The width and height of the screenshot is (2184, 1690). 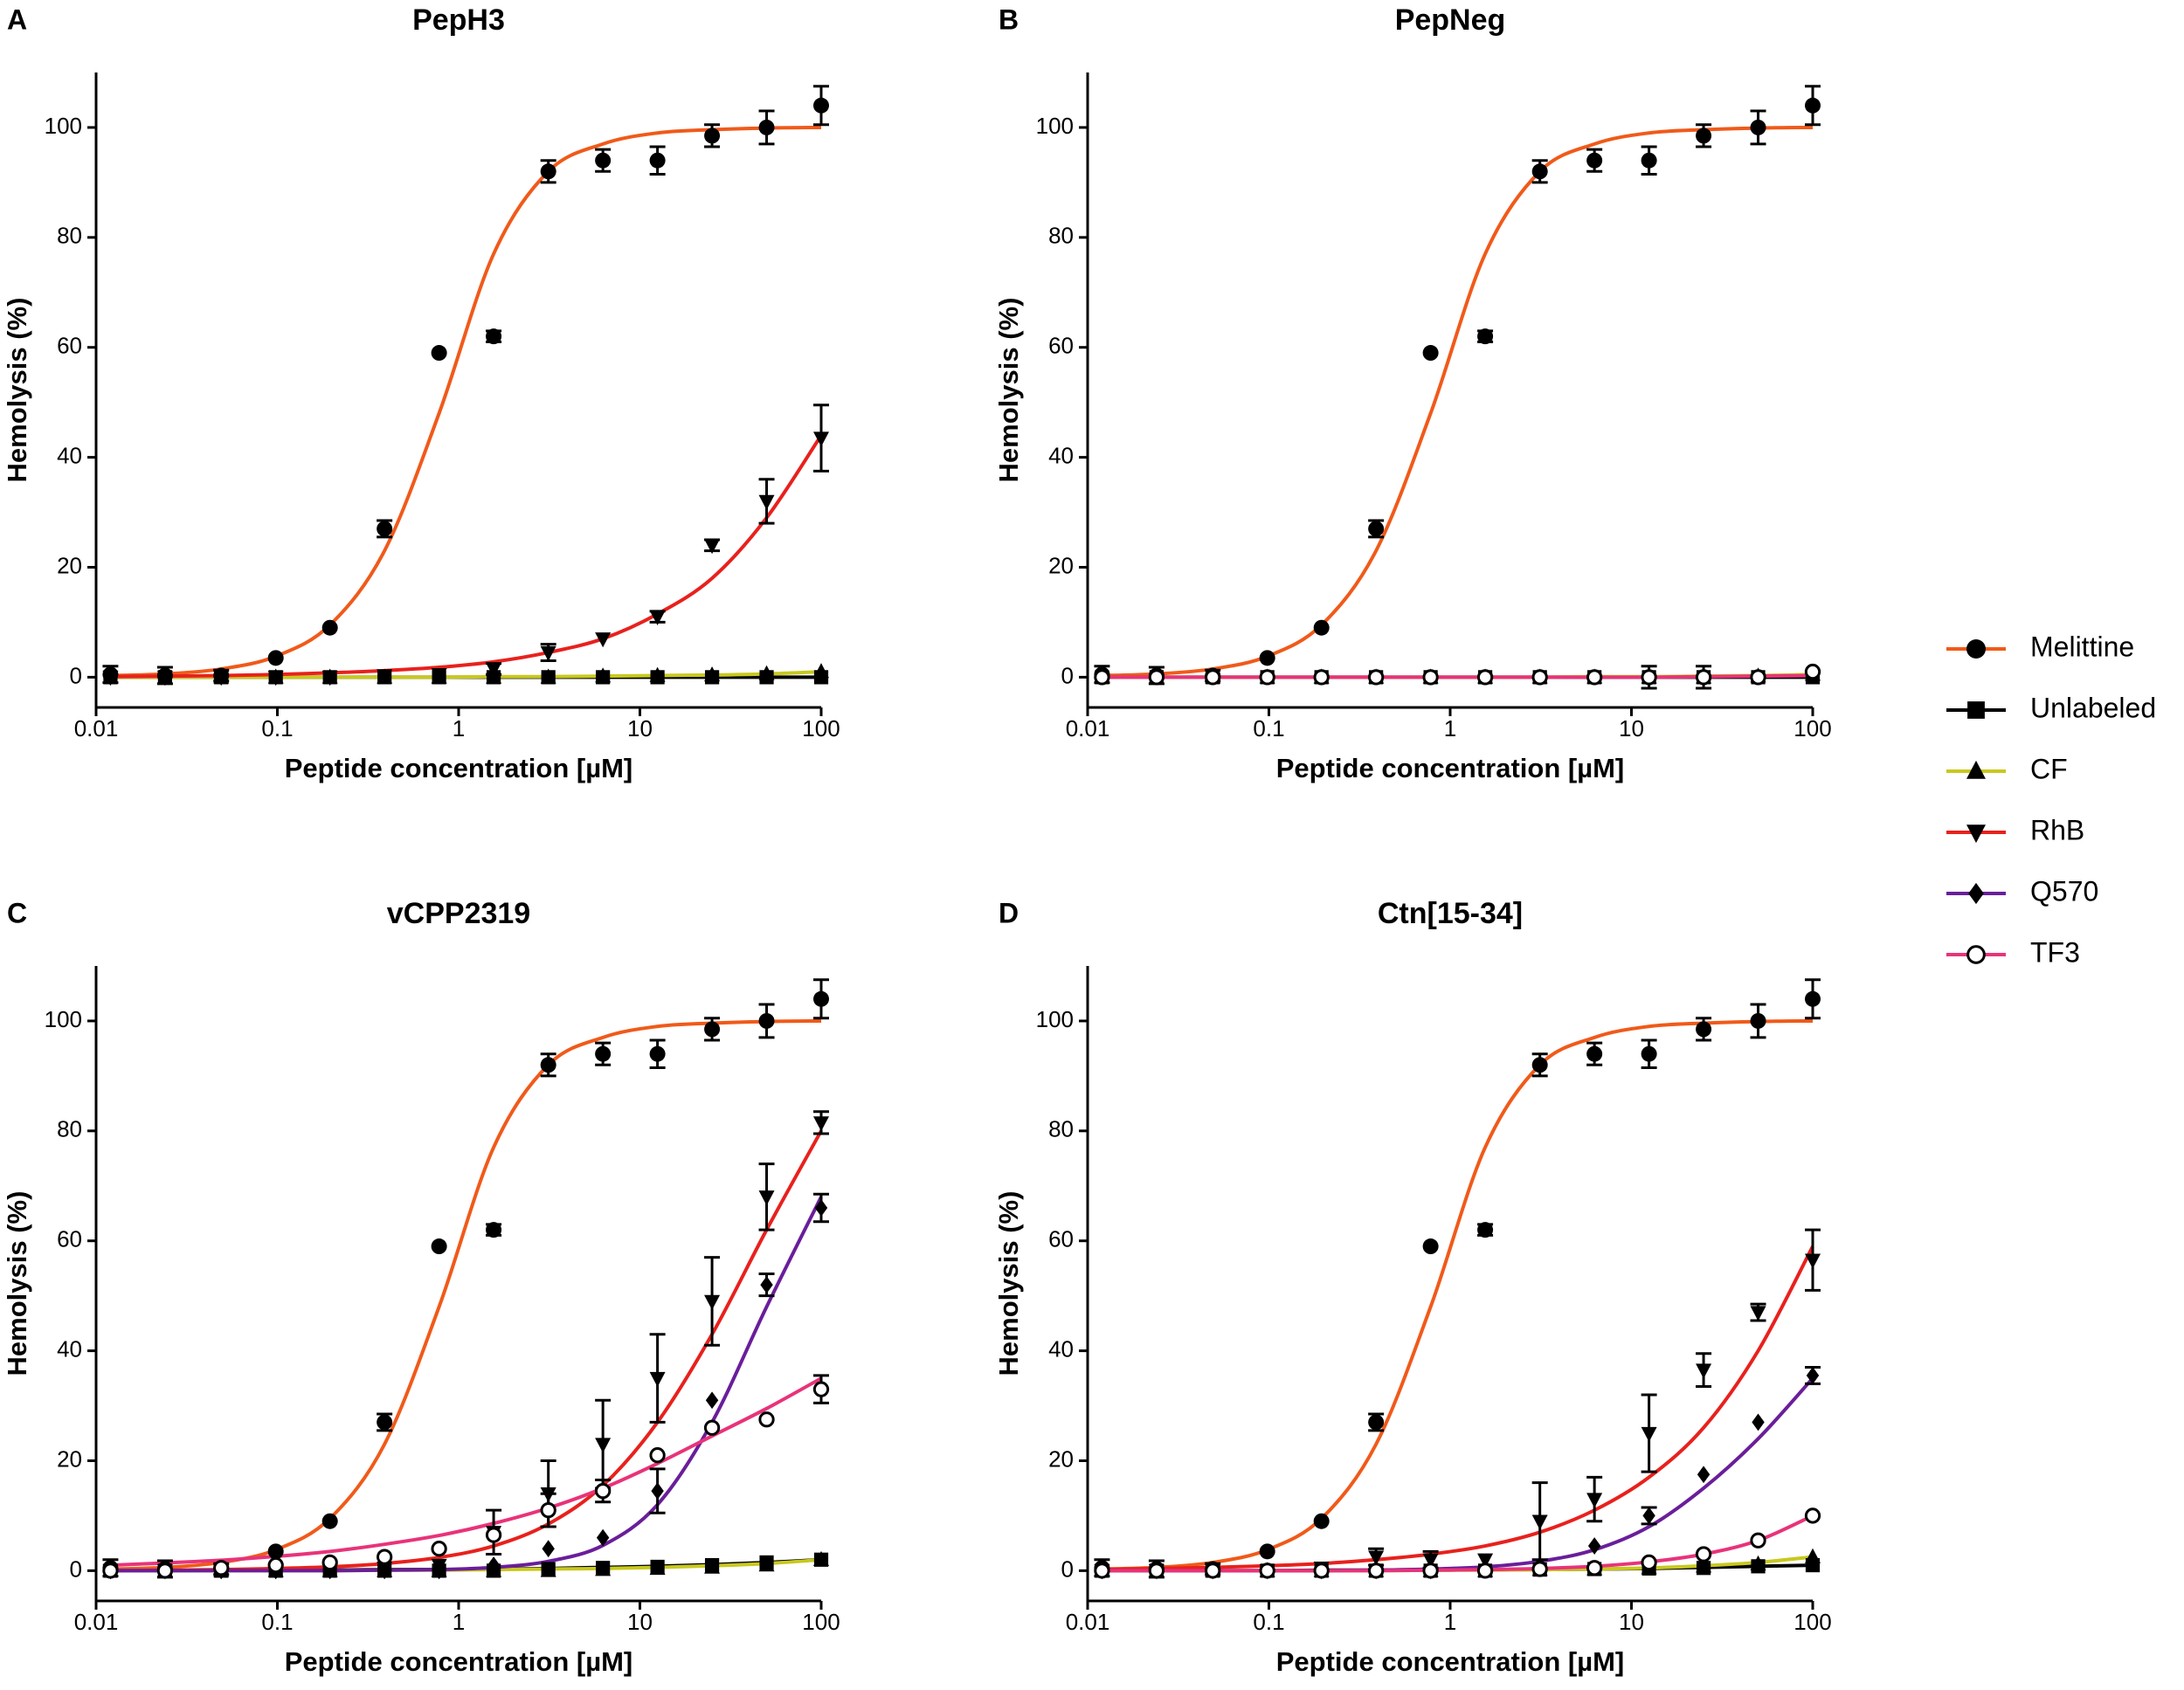 What do you see at coordinates (2064, 891) in the screenshot?
I see `legend-label: Q570` at bounding box center [2064, 891].